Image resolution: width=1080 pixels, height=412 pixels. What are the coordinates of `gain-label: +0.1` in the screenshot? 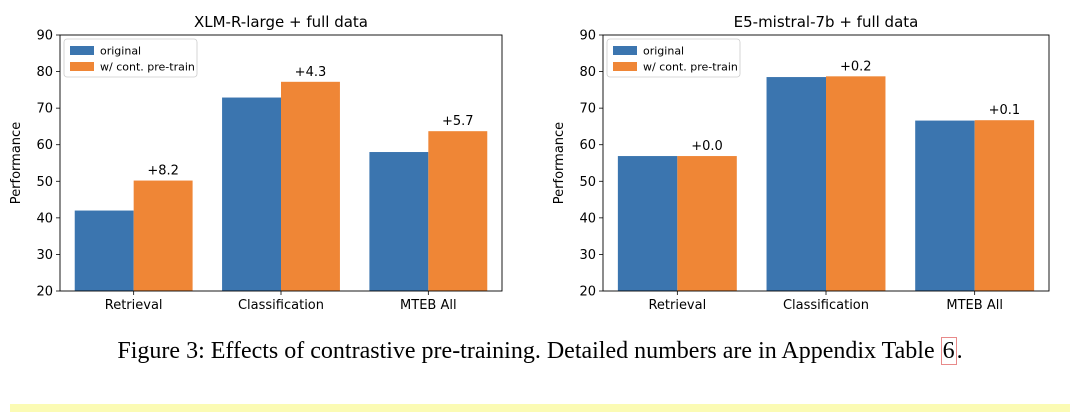 It's located at (1005, 110).